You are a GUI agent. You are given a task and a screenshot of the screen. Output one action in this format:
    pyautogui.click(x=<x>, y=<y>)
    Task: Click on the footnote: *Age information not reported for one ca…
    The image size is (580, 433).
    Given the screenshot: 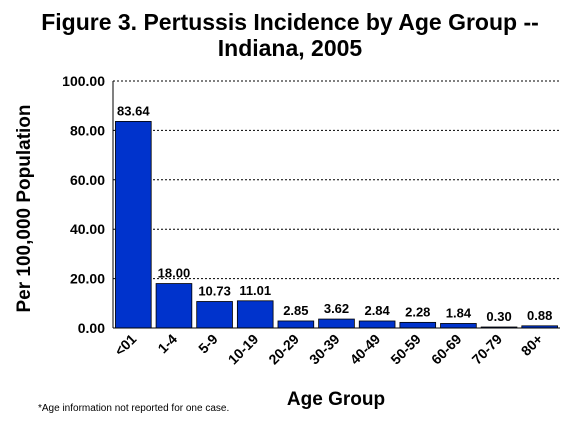 What is the action you would take?
    pyautogui.click(x=133, y=408)
    